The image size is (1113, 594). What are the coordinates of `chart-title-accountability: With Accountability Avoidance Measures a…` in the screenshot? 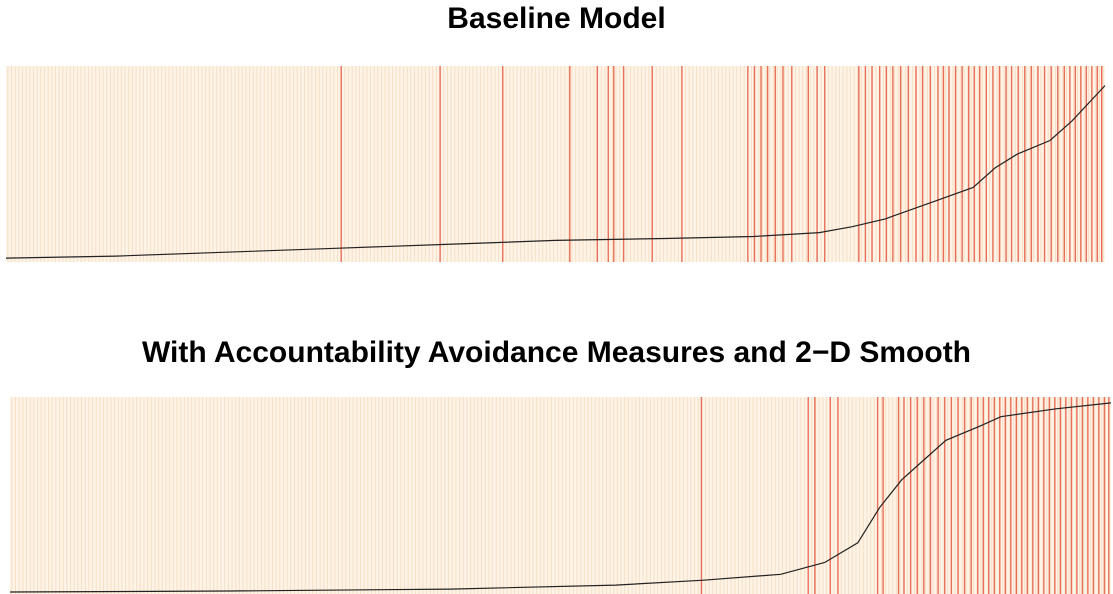 It's located at (556, 352).